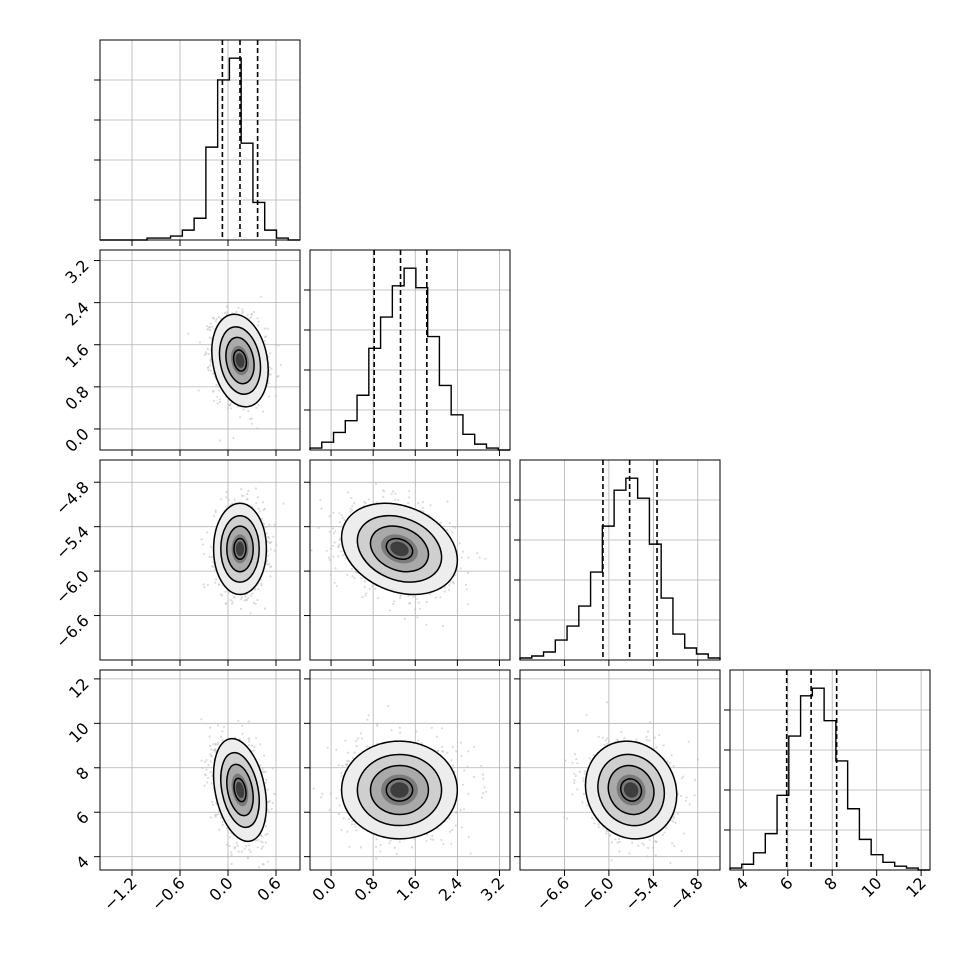 The image size is (970, 970). Describe the element at coordinates (916, 887) in the screenshot. I see `x-tick-label: 12` at that location.